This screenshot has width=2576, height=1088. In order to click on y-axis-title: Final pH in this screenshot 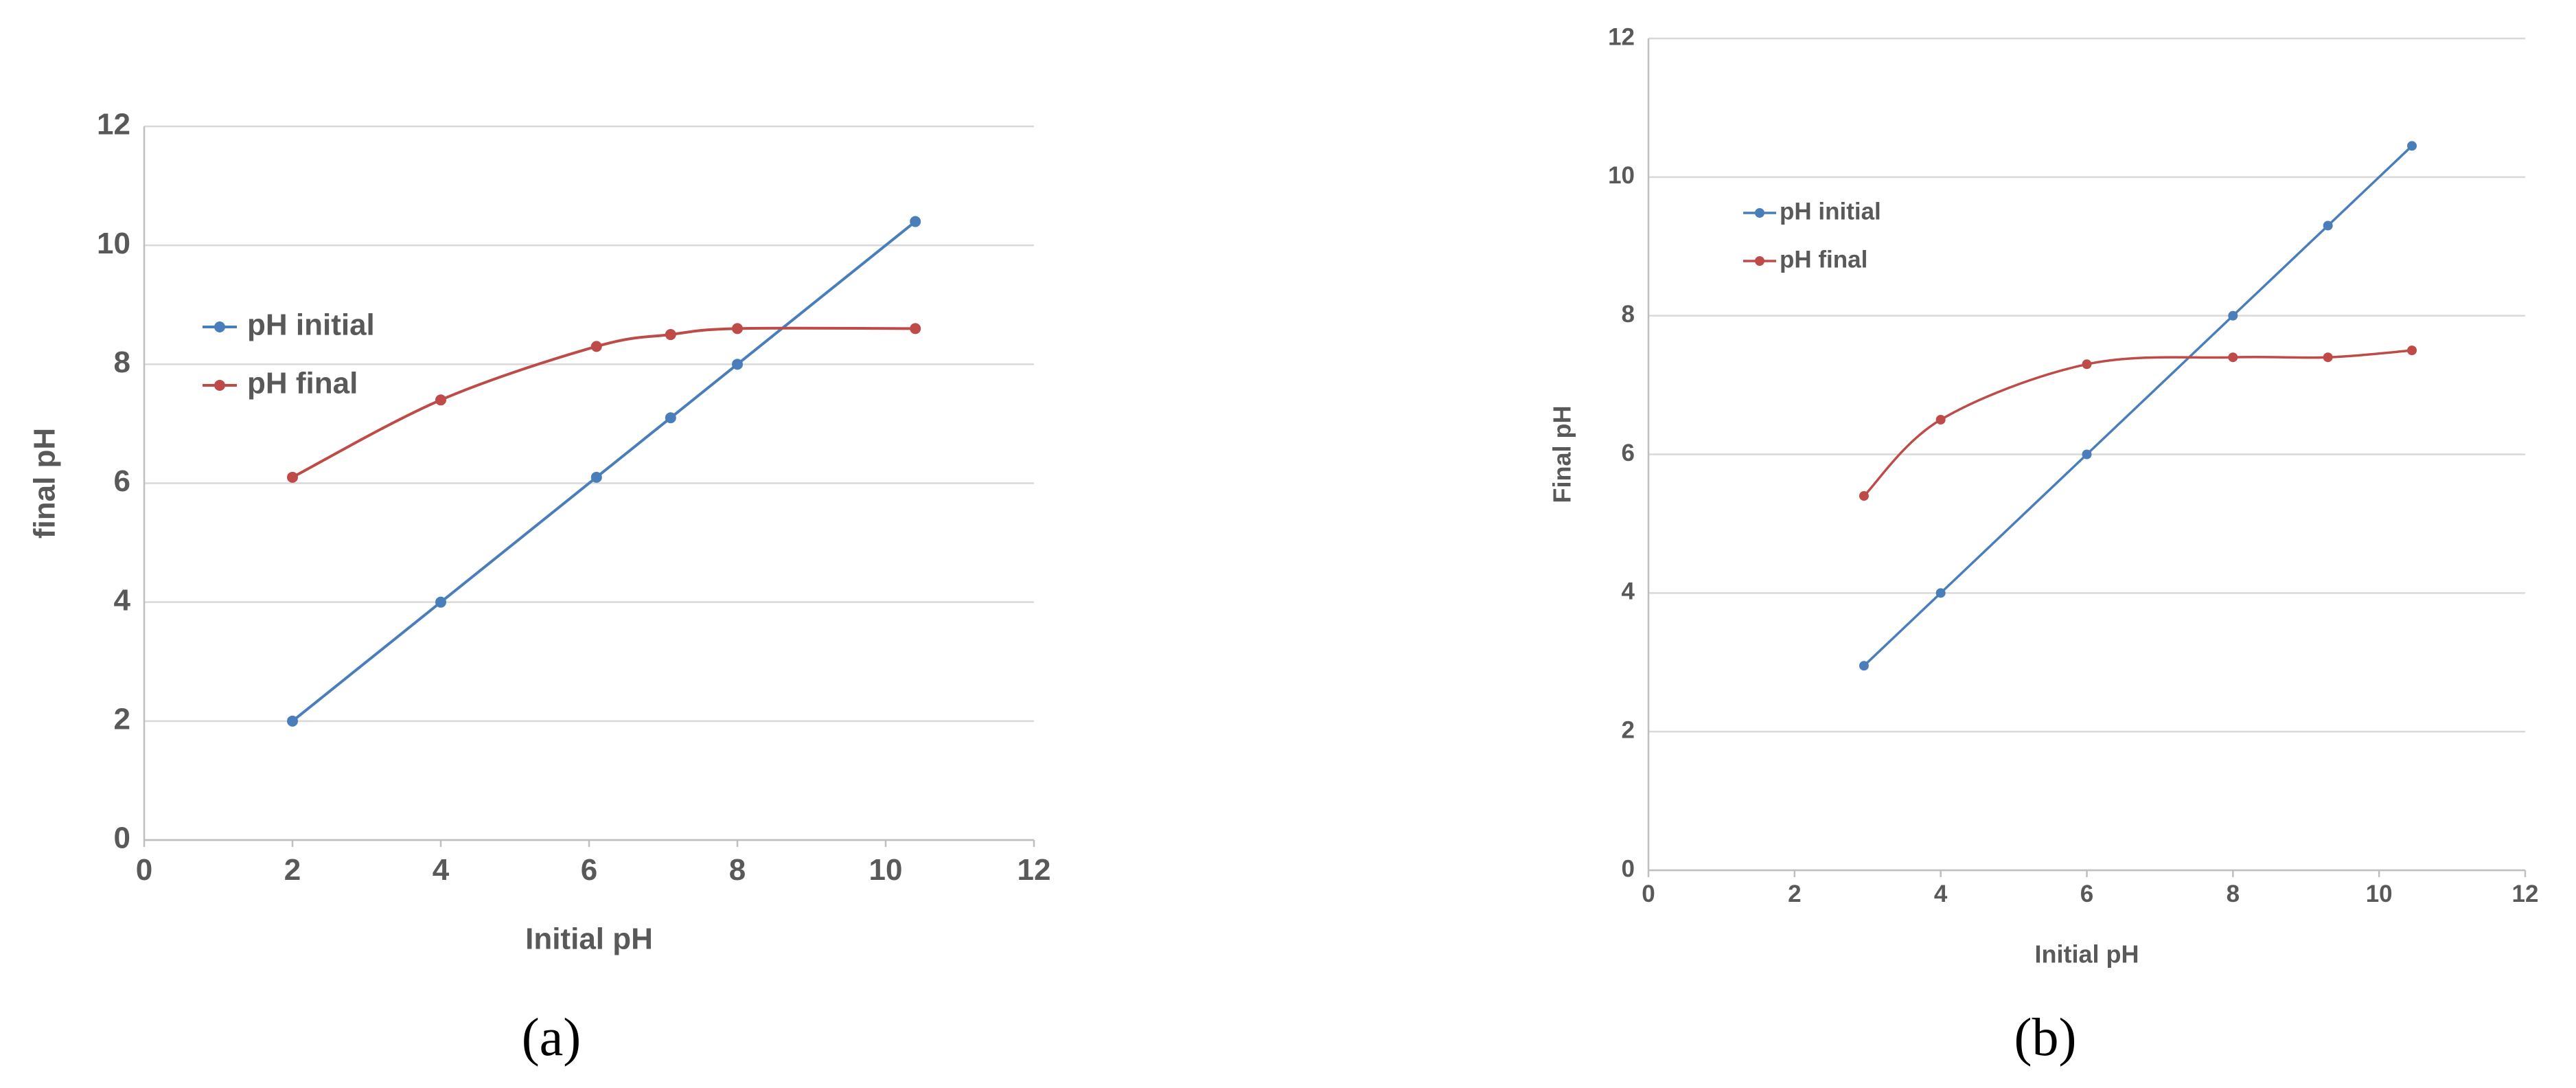, I will do `click(1562, 454)`.